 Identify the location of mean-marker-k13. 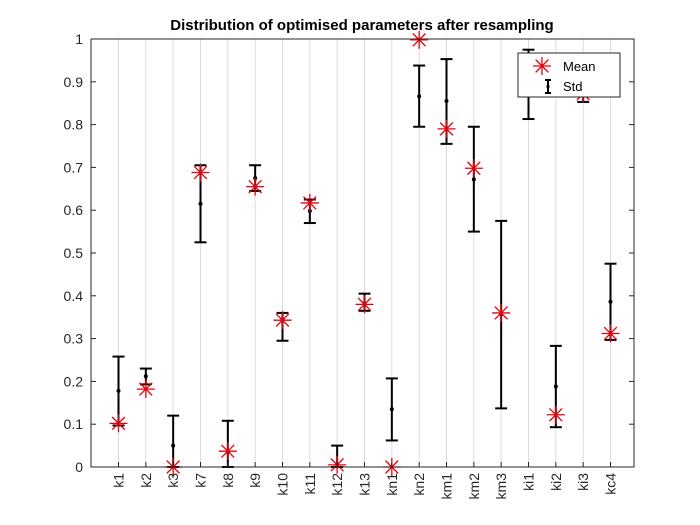
(364, 304).